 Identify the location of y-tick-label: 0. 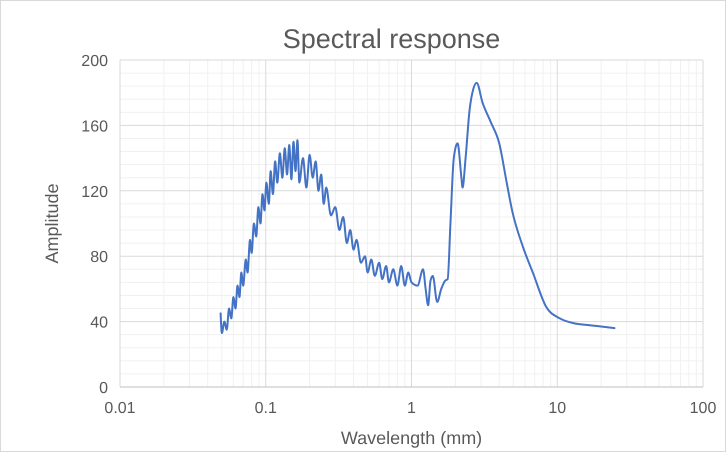
(103, 388).